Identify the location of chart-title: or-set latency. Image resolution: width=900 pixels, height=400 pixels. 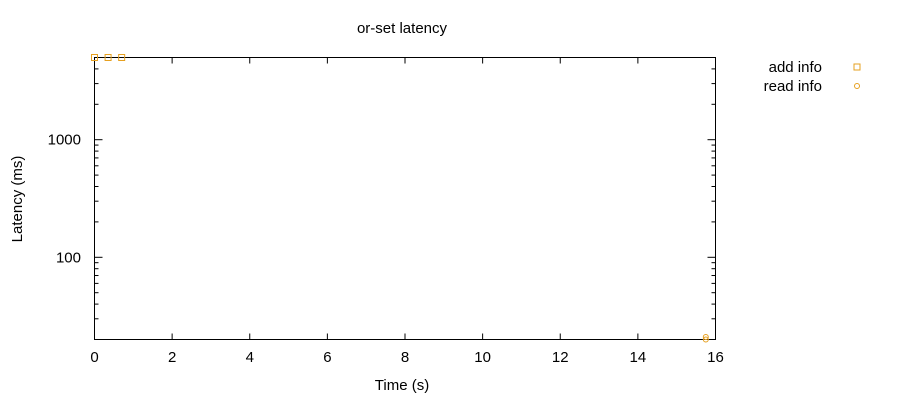
(402, 28).